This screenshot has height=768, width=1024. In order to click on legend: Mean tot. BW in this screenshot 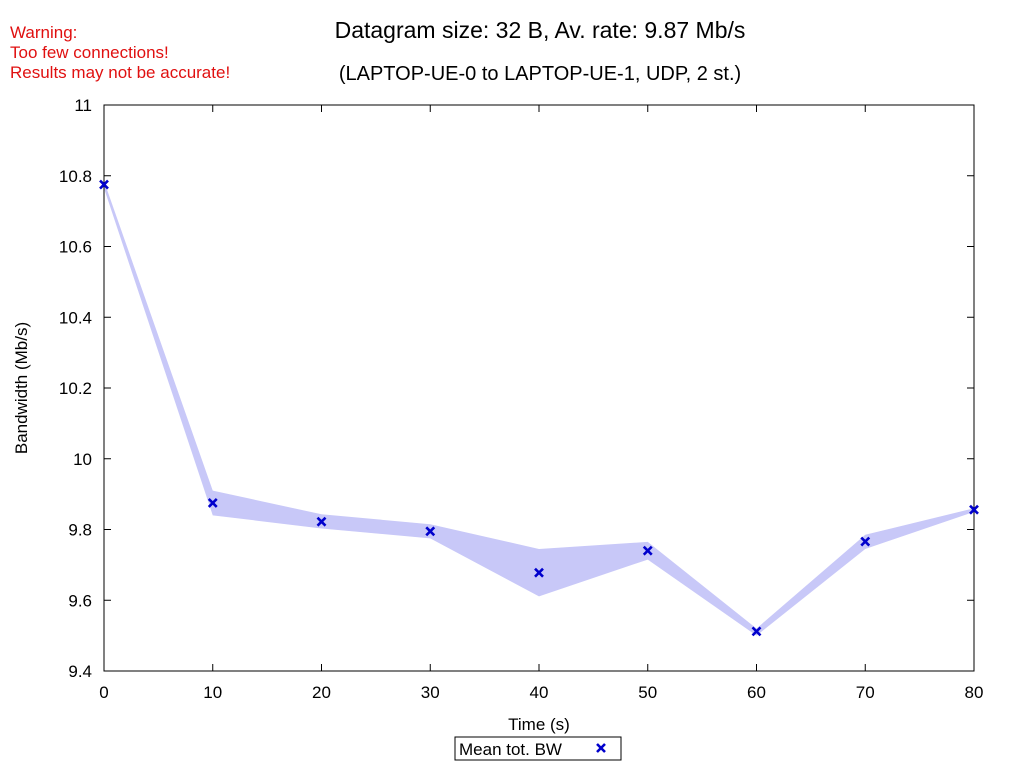, I will do `click(538, 748)`.